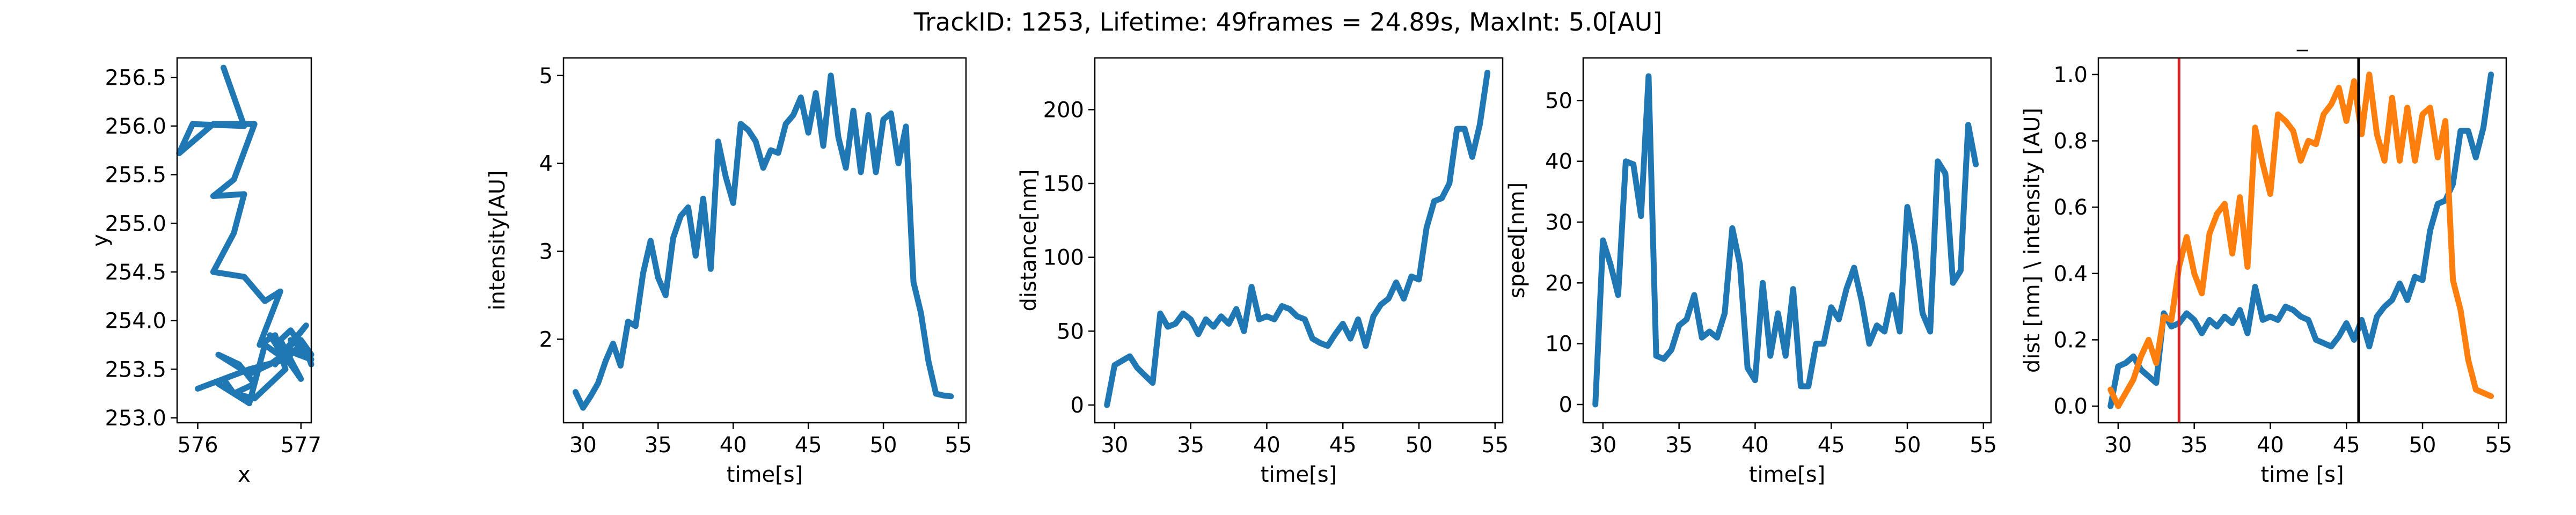  What do you see at coordinates (135, 176) in the screenshot?
I see `y-tick-label: 255.5` at bounding box center [135, 176].